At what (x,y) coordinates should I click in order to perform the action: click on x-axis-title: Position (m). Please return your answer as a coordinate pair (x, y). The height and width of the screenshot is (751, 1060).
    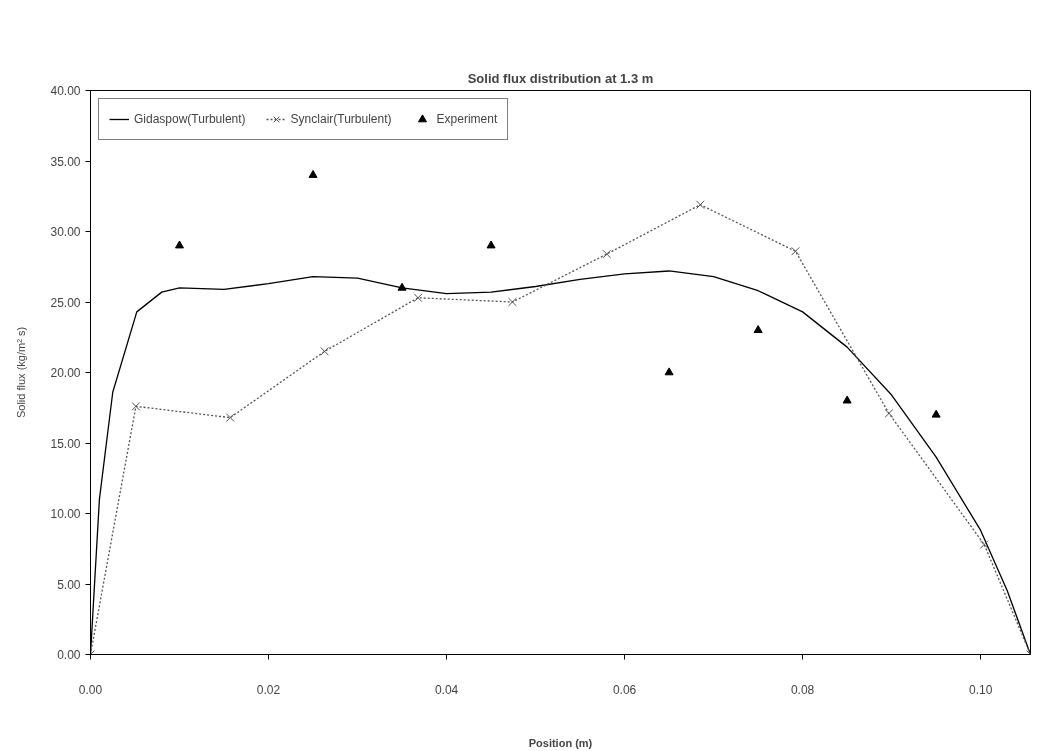
    Looking at the image, I should click on (560, 742).